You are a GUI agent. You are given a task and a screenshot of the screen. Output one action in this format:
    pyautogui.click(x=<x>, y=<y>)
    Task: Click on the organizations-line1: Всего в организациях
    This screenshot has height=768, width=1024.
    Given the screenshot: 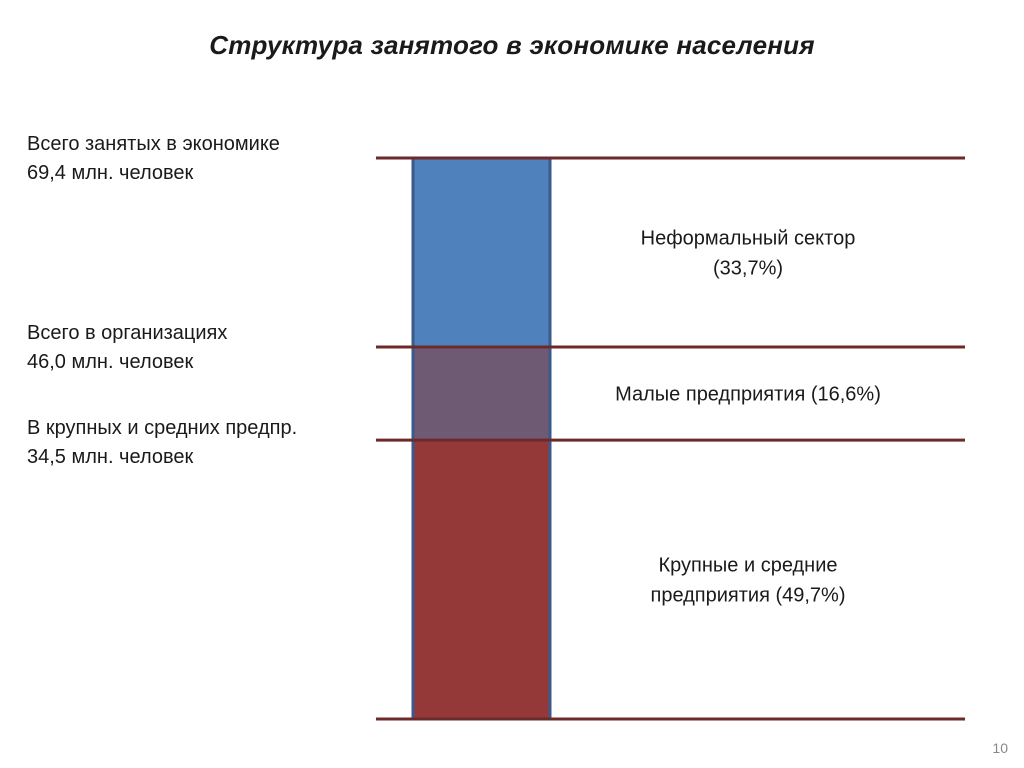 What is the action you would take?
    pyautogui.click(x=127, y=333)
    